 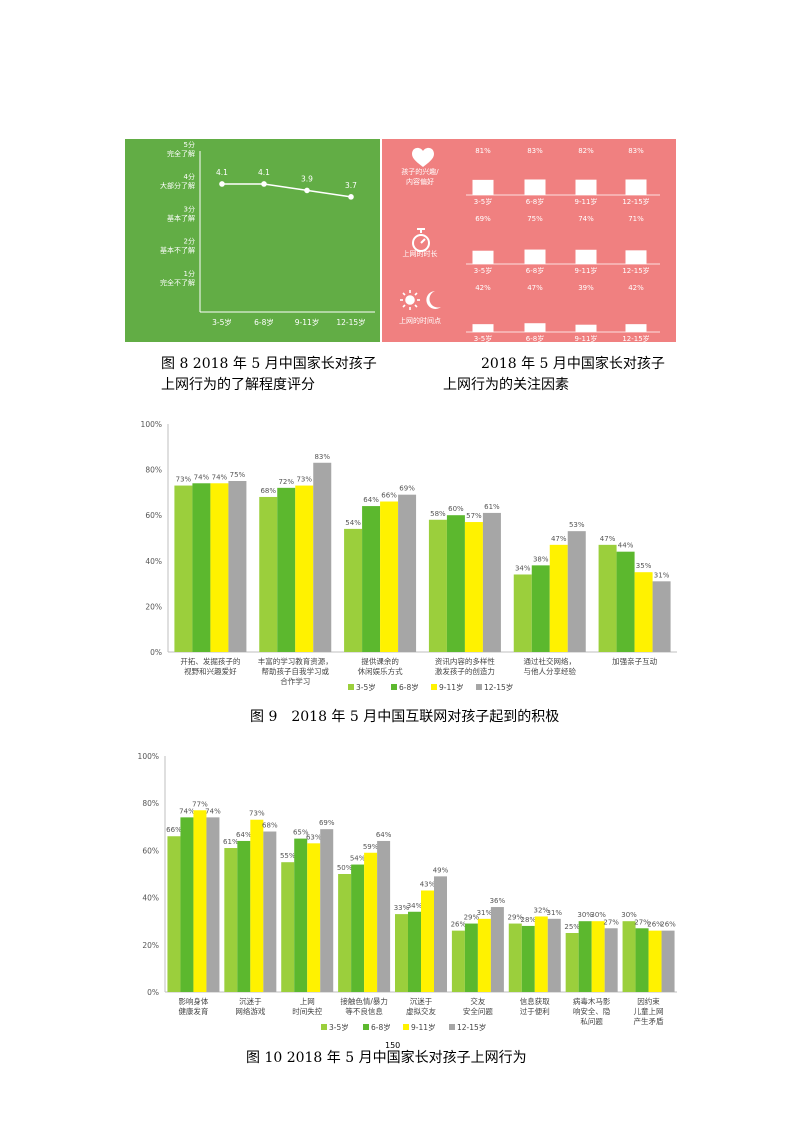 I want to click on bar-value-label: 34%, so click(x=523, y=568).